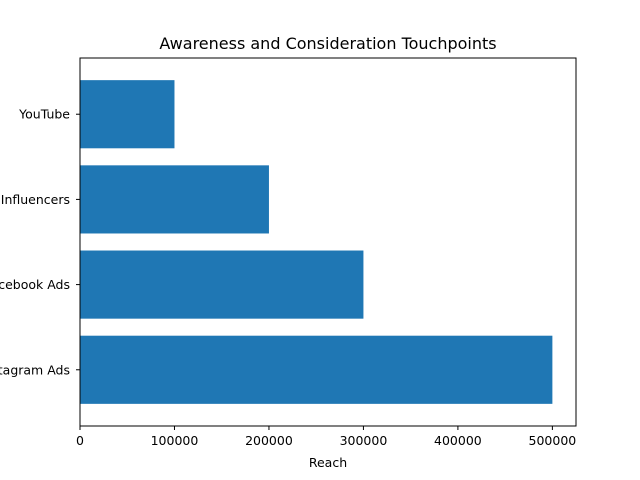 The width and height of the screenshot is (640, 480). What do you see at coordinates (328, 462) in the screenshot?
I see `x-axis-label: Reach` at bounding box center [328, 462].